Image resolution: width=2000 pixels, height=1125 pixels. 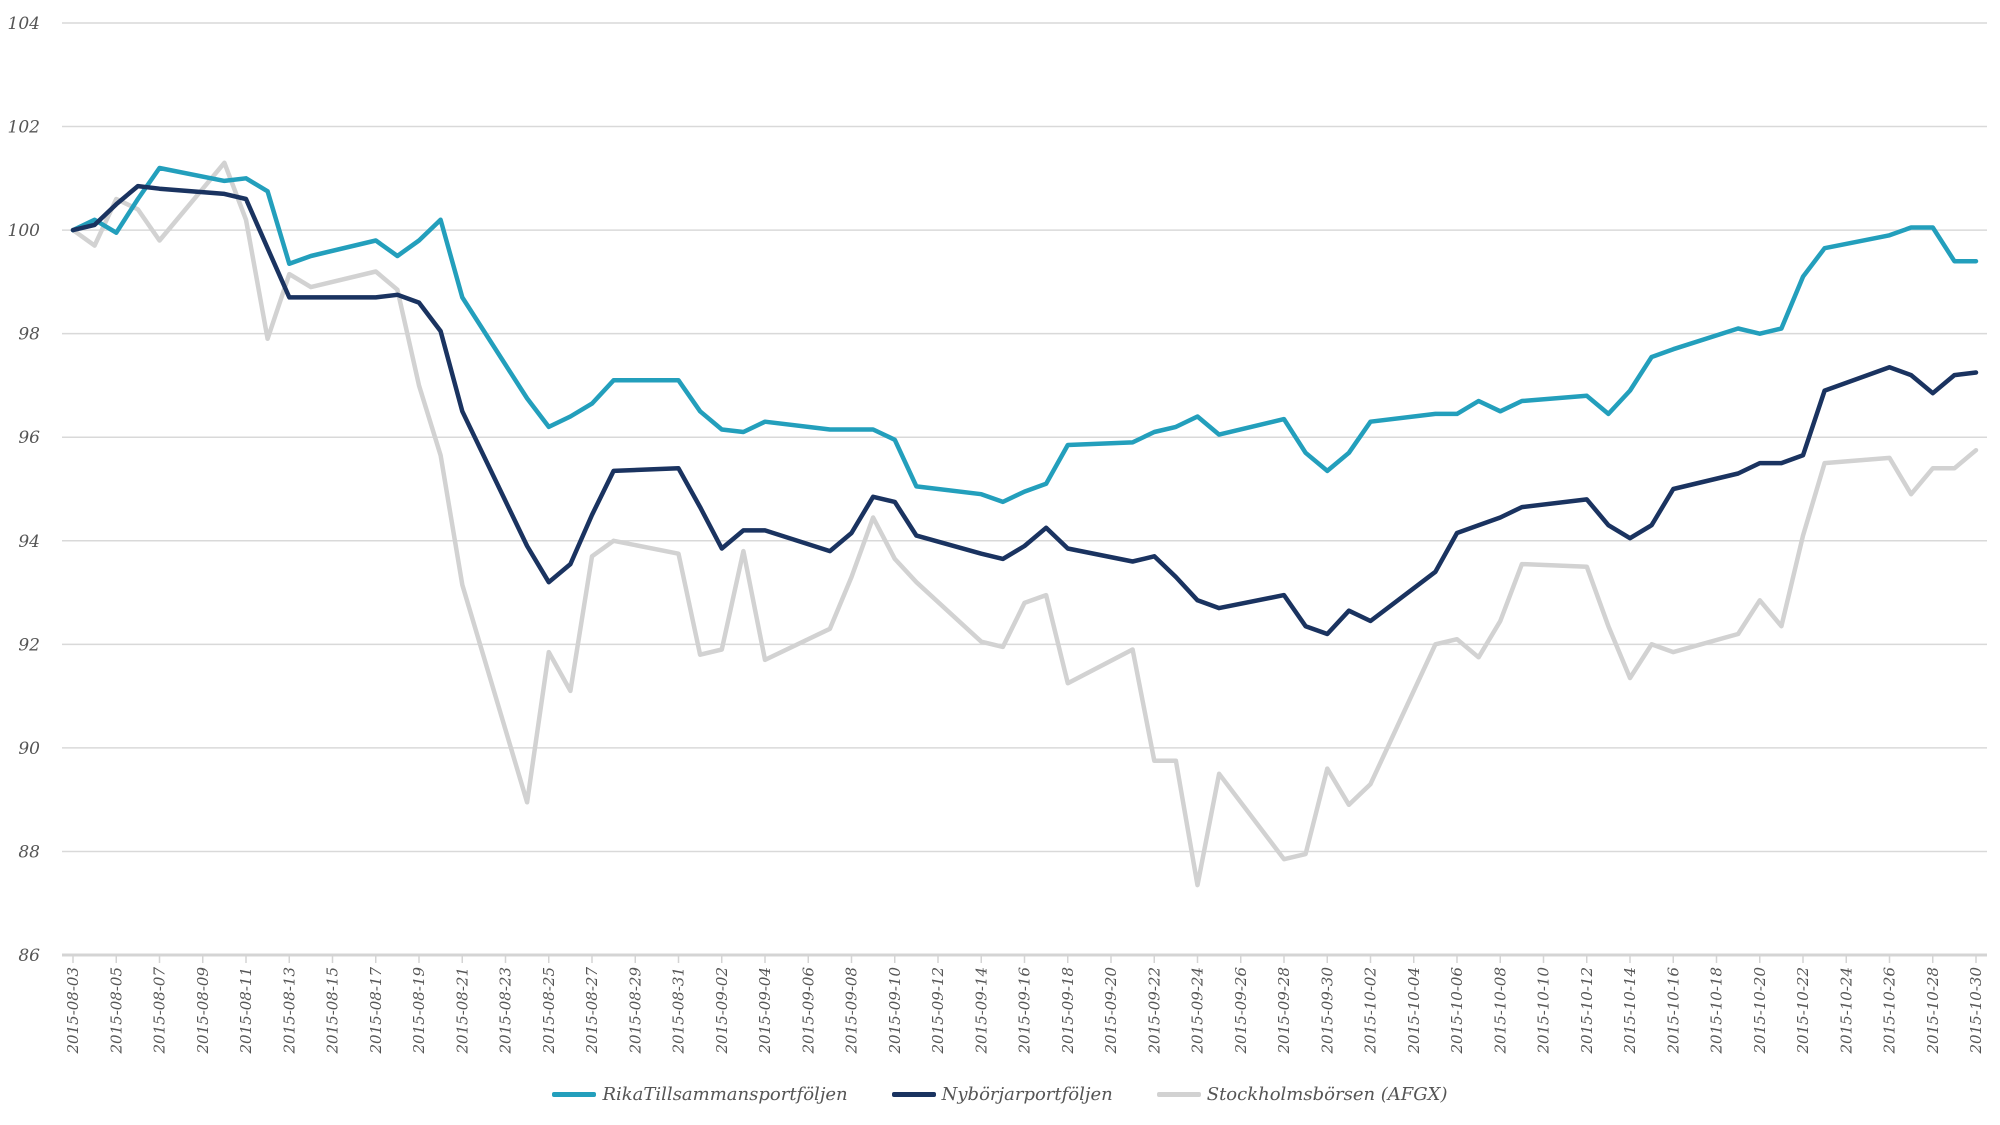 I want to click on x-tick-label: 2015-08-07, so click(x=160, y=1011).